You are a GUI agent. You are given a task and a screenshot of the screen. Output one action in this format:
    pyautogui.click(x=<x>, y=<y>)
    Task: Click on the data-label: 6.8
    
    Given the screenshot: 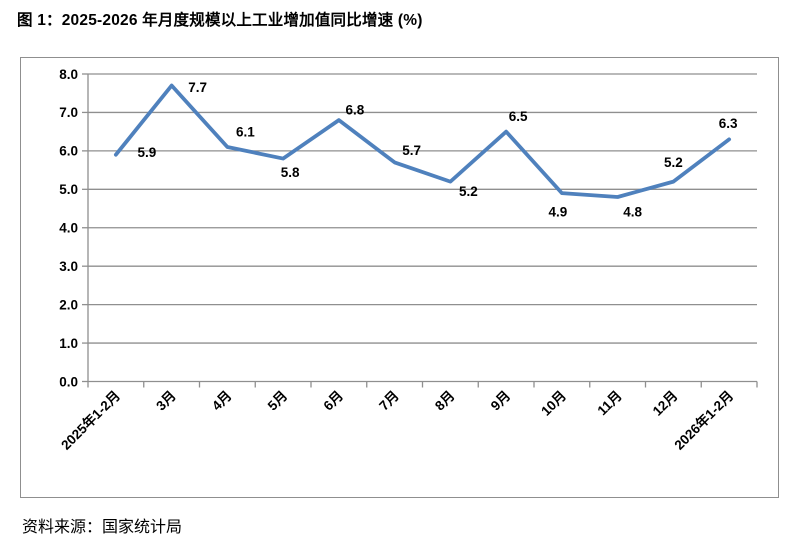 What is the action you would take?
    pyautogui.click(x=354, y=110)
    